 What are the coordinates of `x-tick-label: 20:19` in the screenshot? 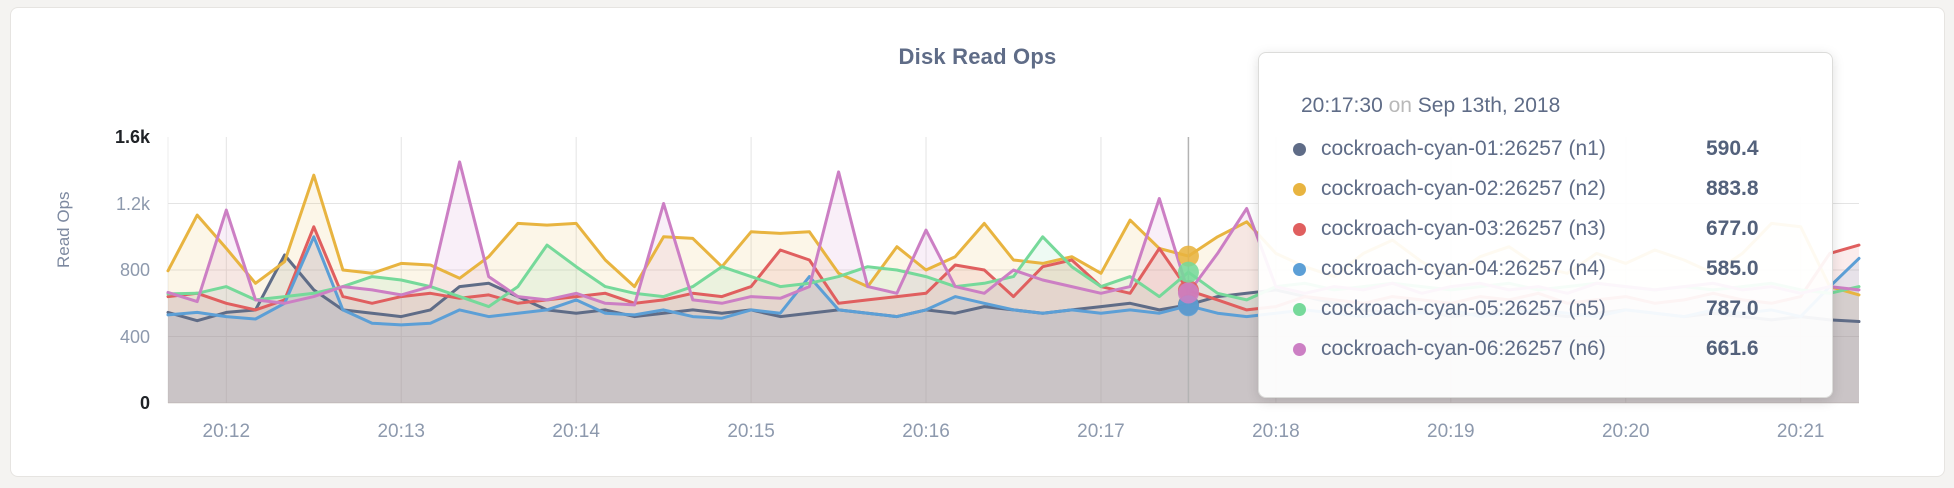 It's located at (1451, 431).